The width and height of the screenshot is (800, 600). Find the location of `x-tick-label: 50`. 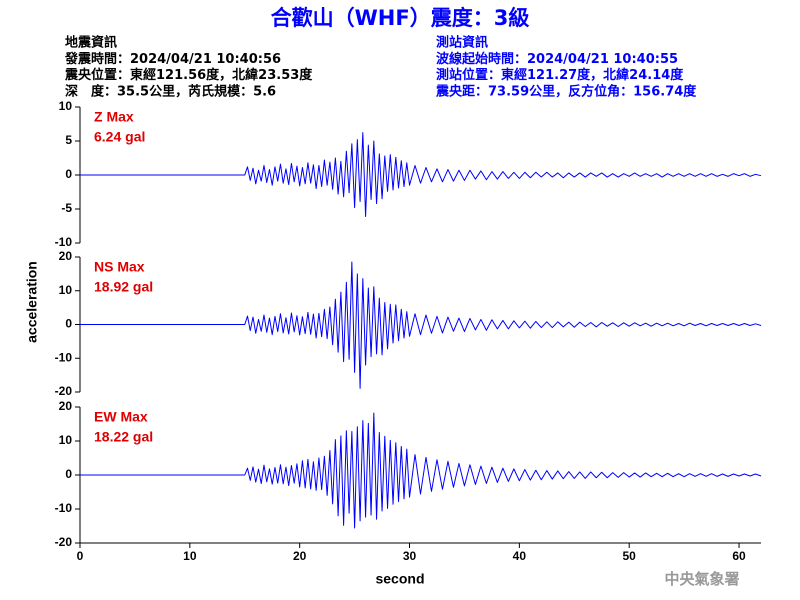

x-tick-label: 50 is located at coordinates (630, 556).